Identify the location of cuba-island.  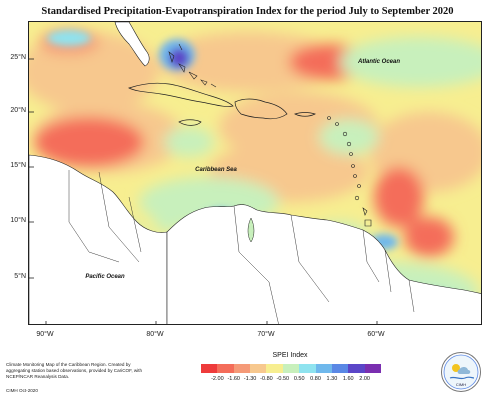
(181, 94).